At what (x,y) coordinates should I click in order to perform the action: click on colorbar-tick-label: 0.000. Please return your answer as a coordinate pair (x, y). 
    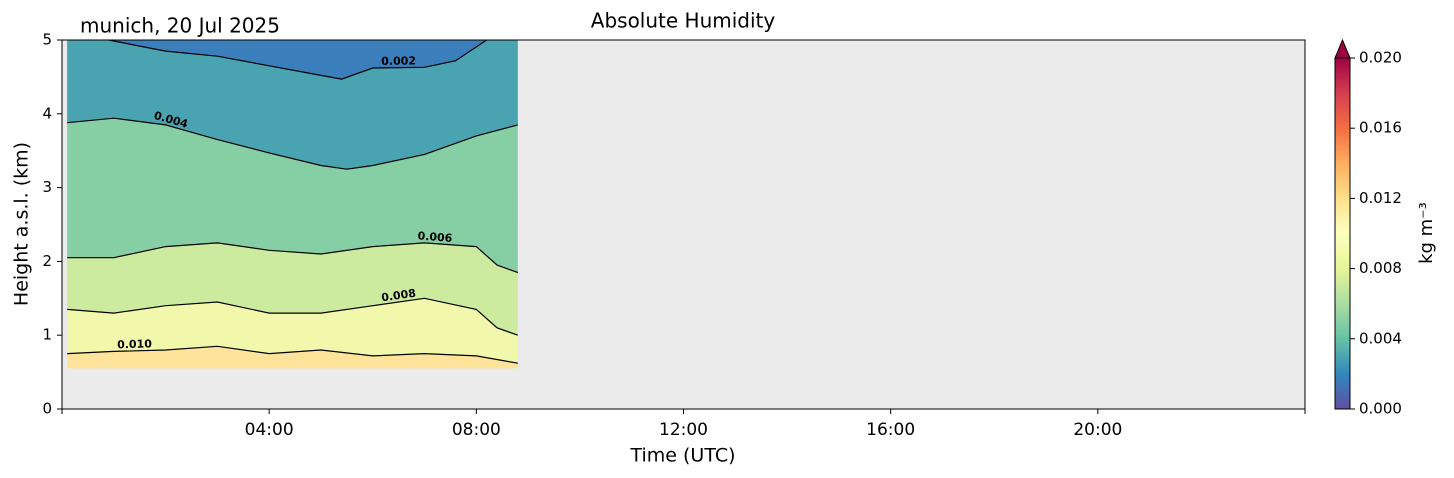
    Looking at the image, I should click on (1380, 409).